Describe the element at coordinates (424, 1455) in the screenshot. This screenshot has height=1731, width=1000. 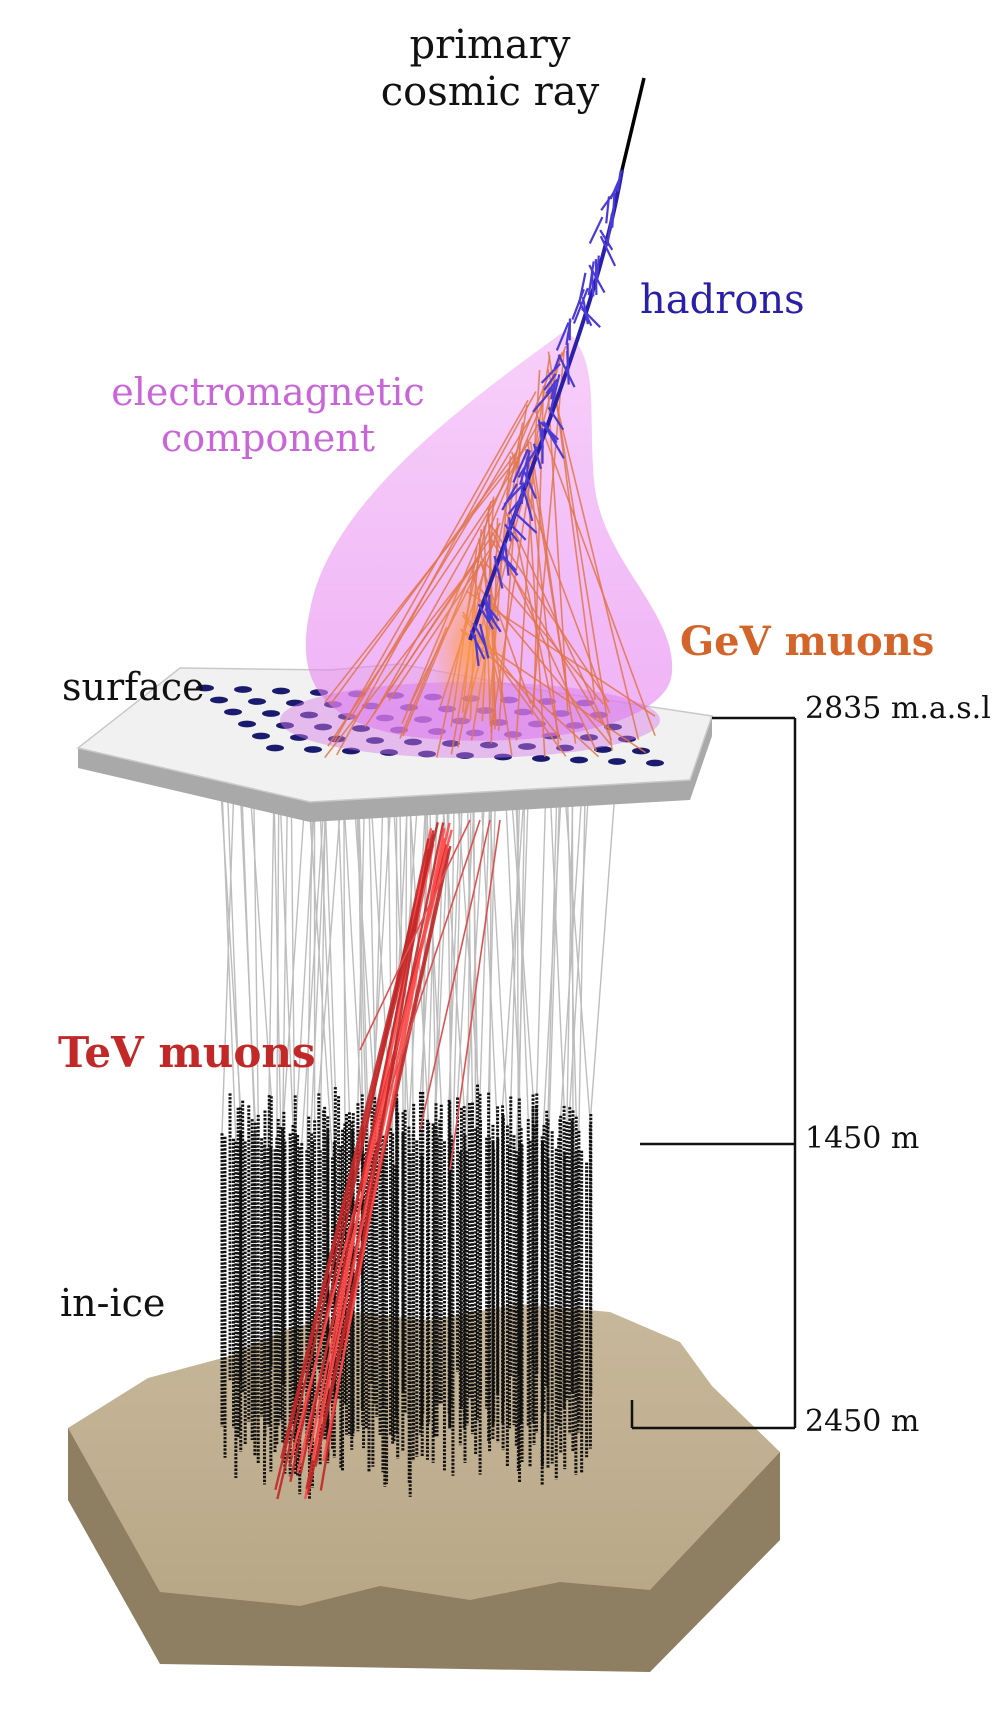
I see `bedrock-top` at that location.